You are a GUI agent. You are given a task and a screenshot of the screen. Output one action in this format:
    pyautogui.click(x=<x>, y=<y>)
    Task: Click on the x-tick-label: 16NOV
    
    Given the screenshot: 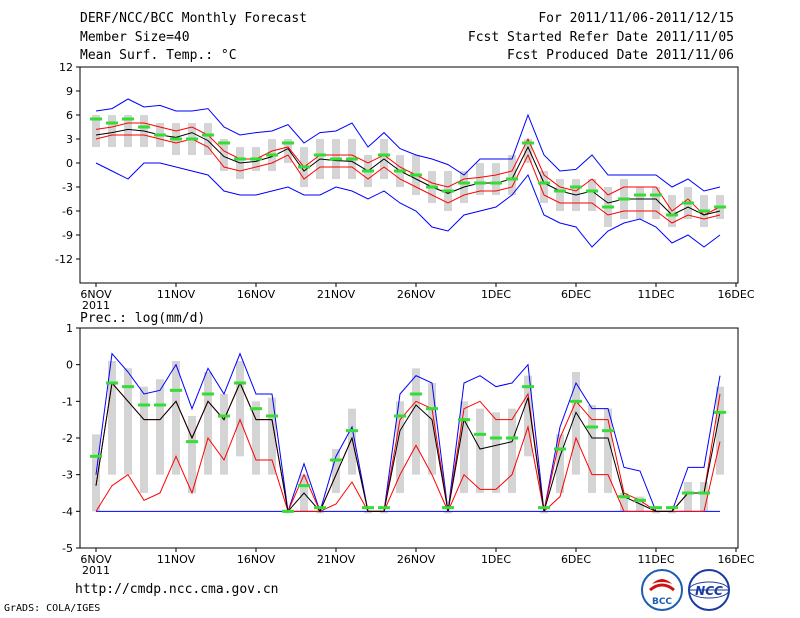 What is the action you would take?
    pyautogui.click(x=256, y=294)
    